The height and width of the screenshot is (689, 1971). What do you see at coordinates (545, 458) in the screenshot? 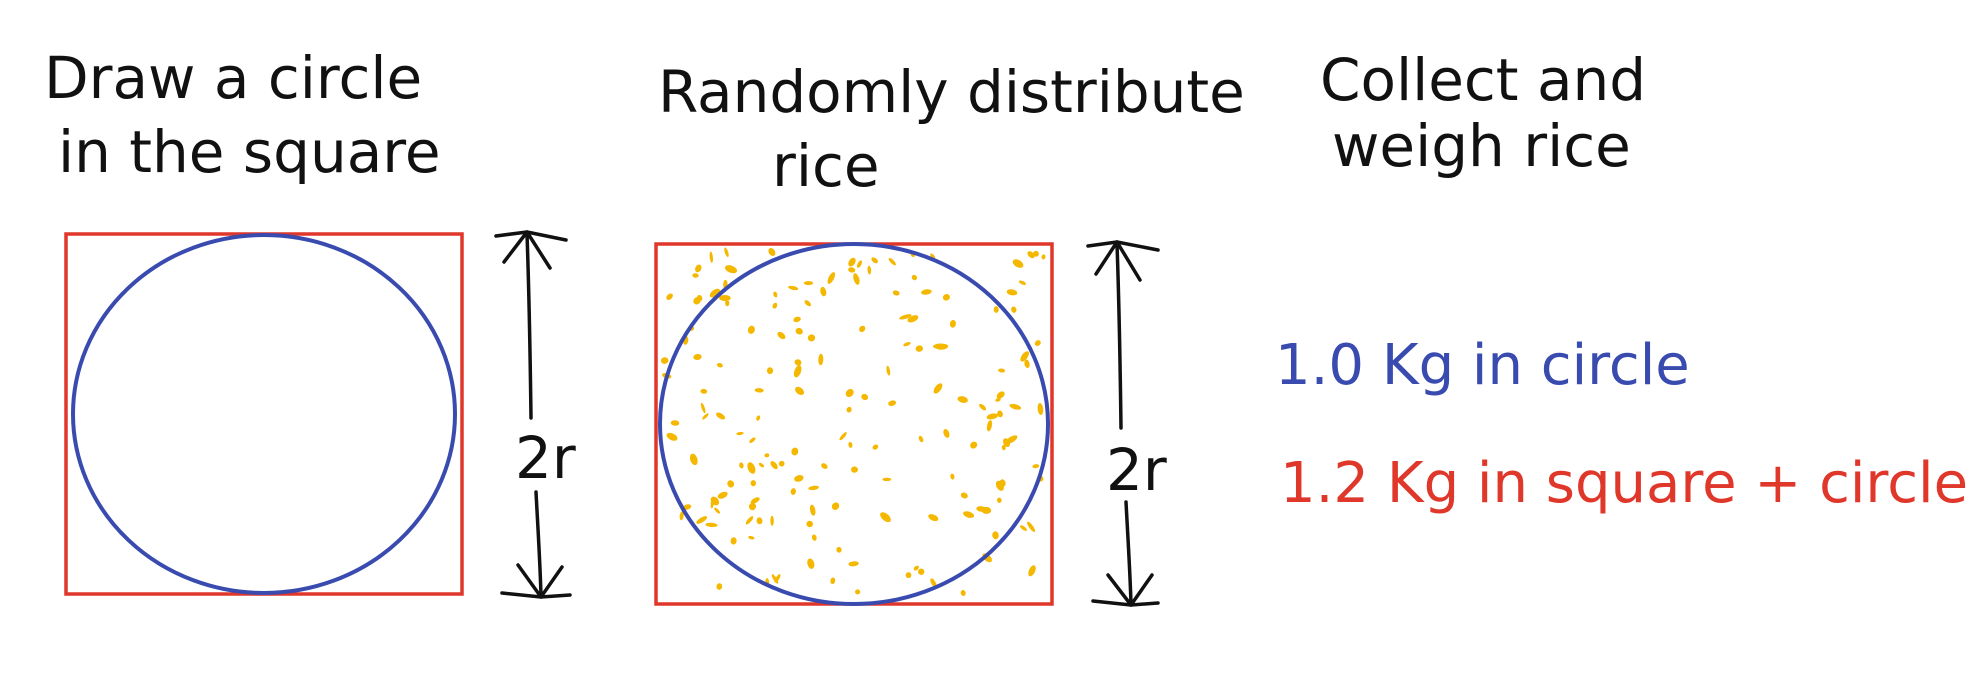
I see `step-1-dimension-label: 2r` at bounding box center [545, 458].